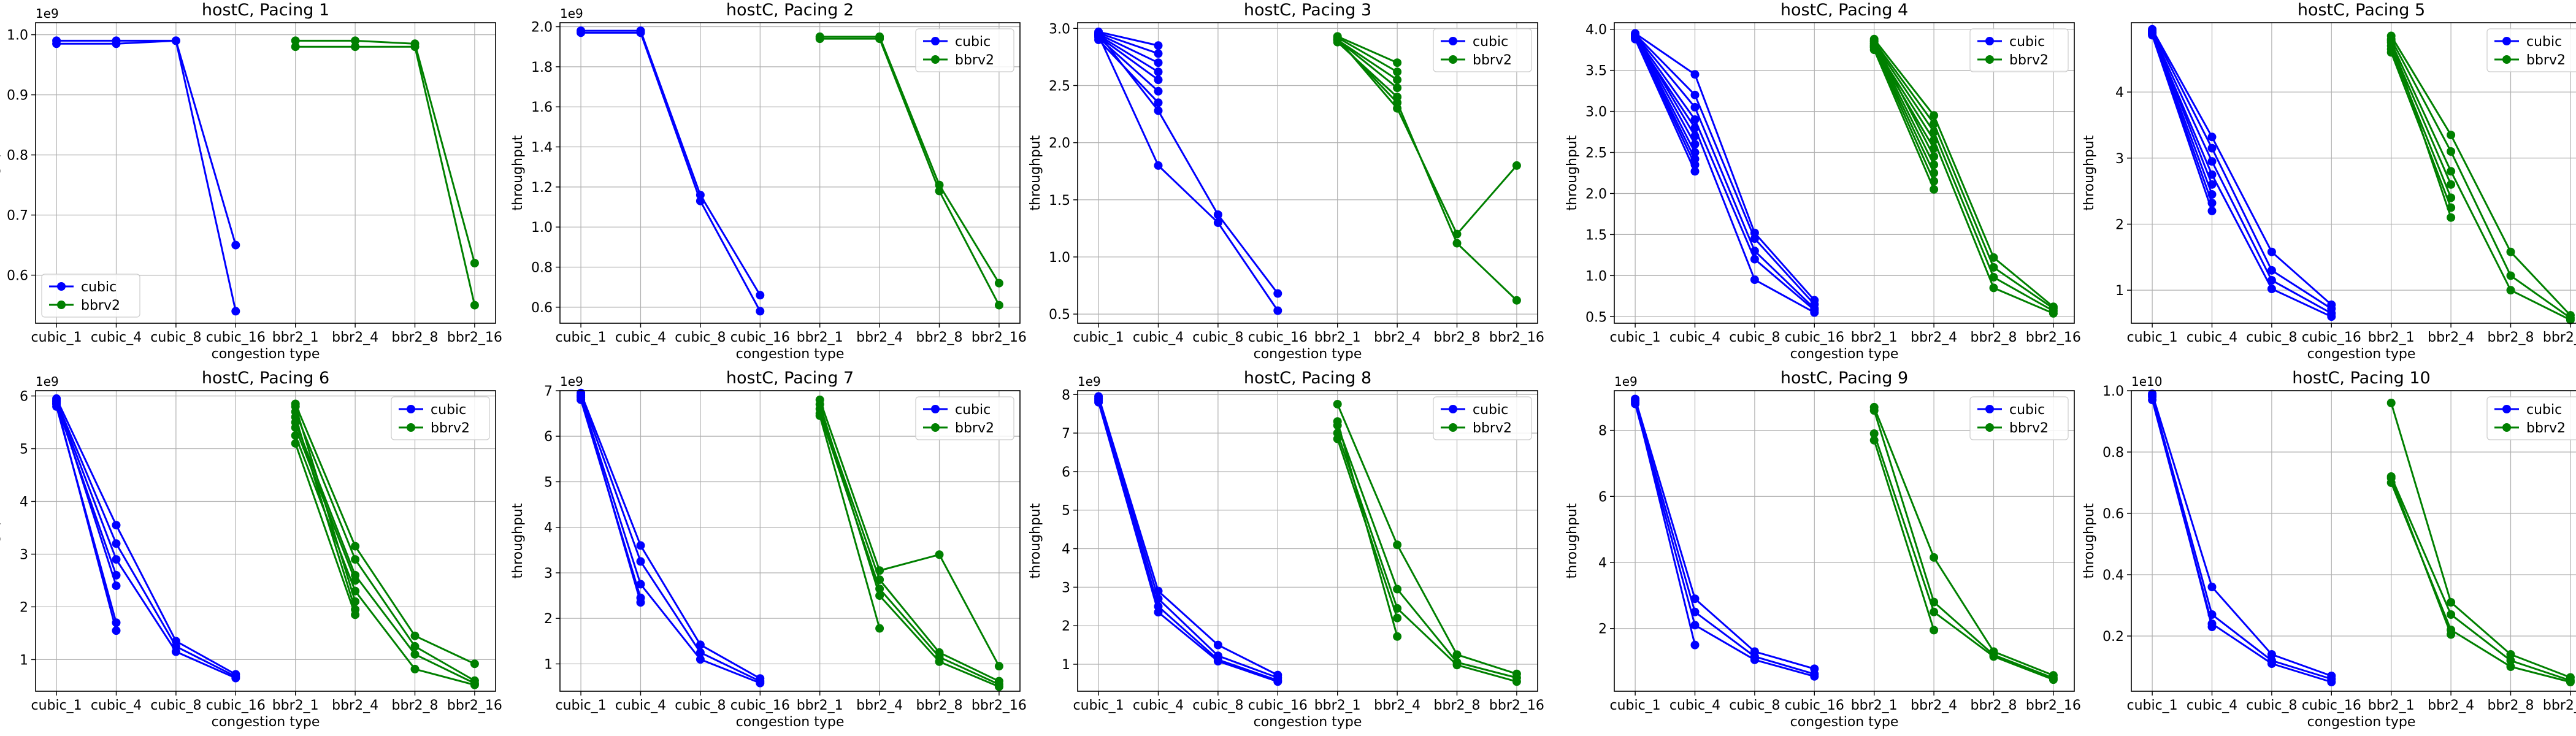 The height and width of the screenshot is (736, 2576). I want to click on y-tick-label: 8, so click(1602, 431).